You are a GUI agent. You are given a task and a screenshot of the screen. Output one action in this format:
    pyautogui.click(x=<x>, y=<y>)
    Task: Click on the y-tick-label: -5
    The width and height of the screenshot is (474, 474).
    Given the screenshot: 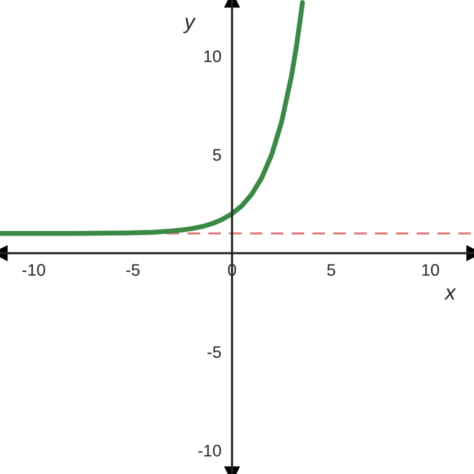 What is the action you would take?
    pyautogui.click(x=214, y=352)
    